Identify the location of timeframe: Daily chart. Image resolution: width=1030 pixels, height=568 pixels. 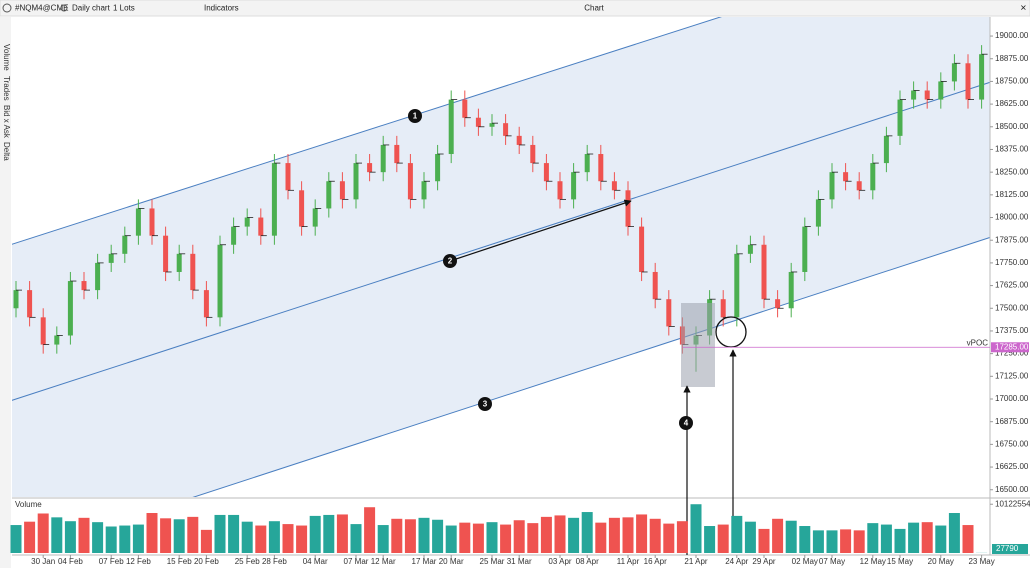
(91, 8).